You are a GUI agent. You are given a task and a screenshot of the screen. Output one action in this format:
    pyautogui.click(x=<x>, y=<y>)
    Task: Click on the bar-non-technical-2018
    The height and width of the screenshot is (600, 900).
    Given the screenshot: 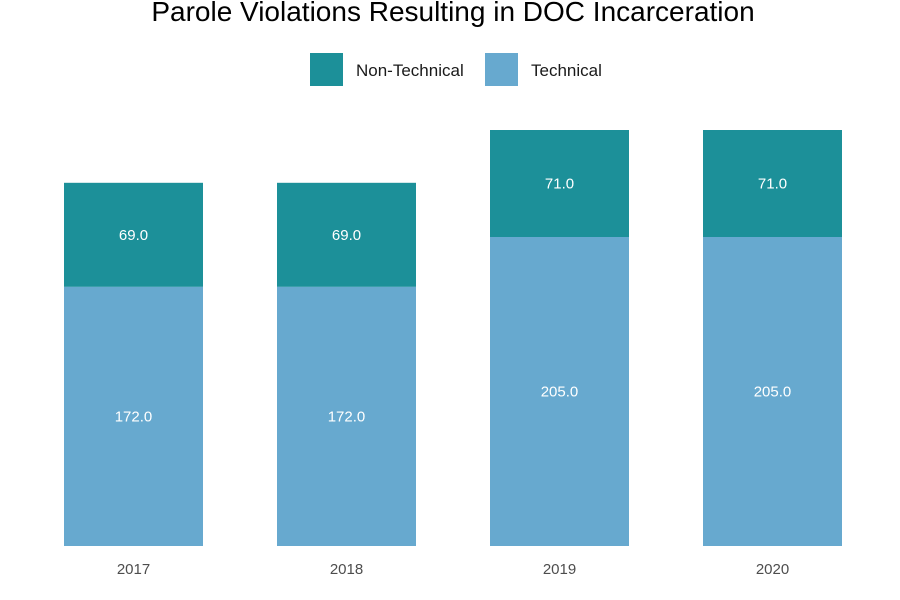 What is the action you would take?
    pyautogui.click(x=346, y=234)
    